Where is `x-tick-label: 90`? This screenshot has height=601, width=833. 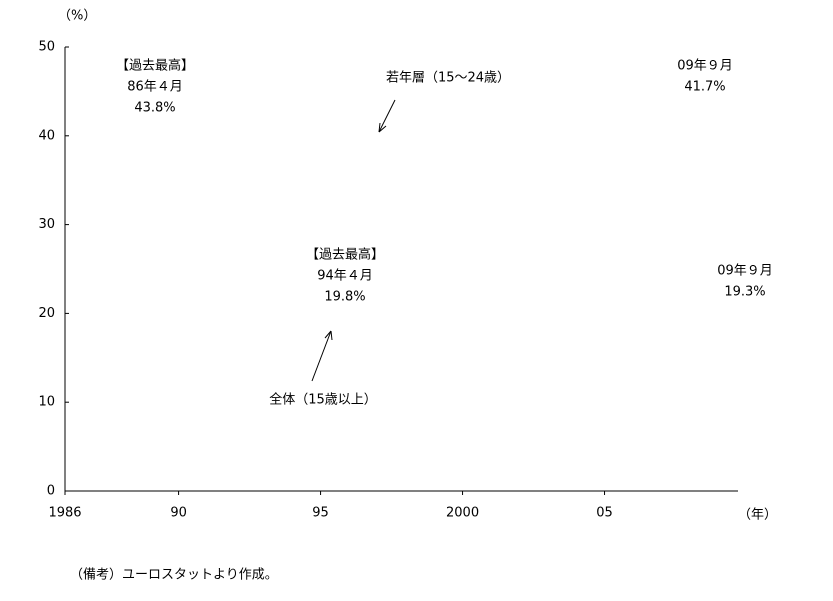 x-tick-label: 90 is located at coordinates (178, 513).